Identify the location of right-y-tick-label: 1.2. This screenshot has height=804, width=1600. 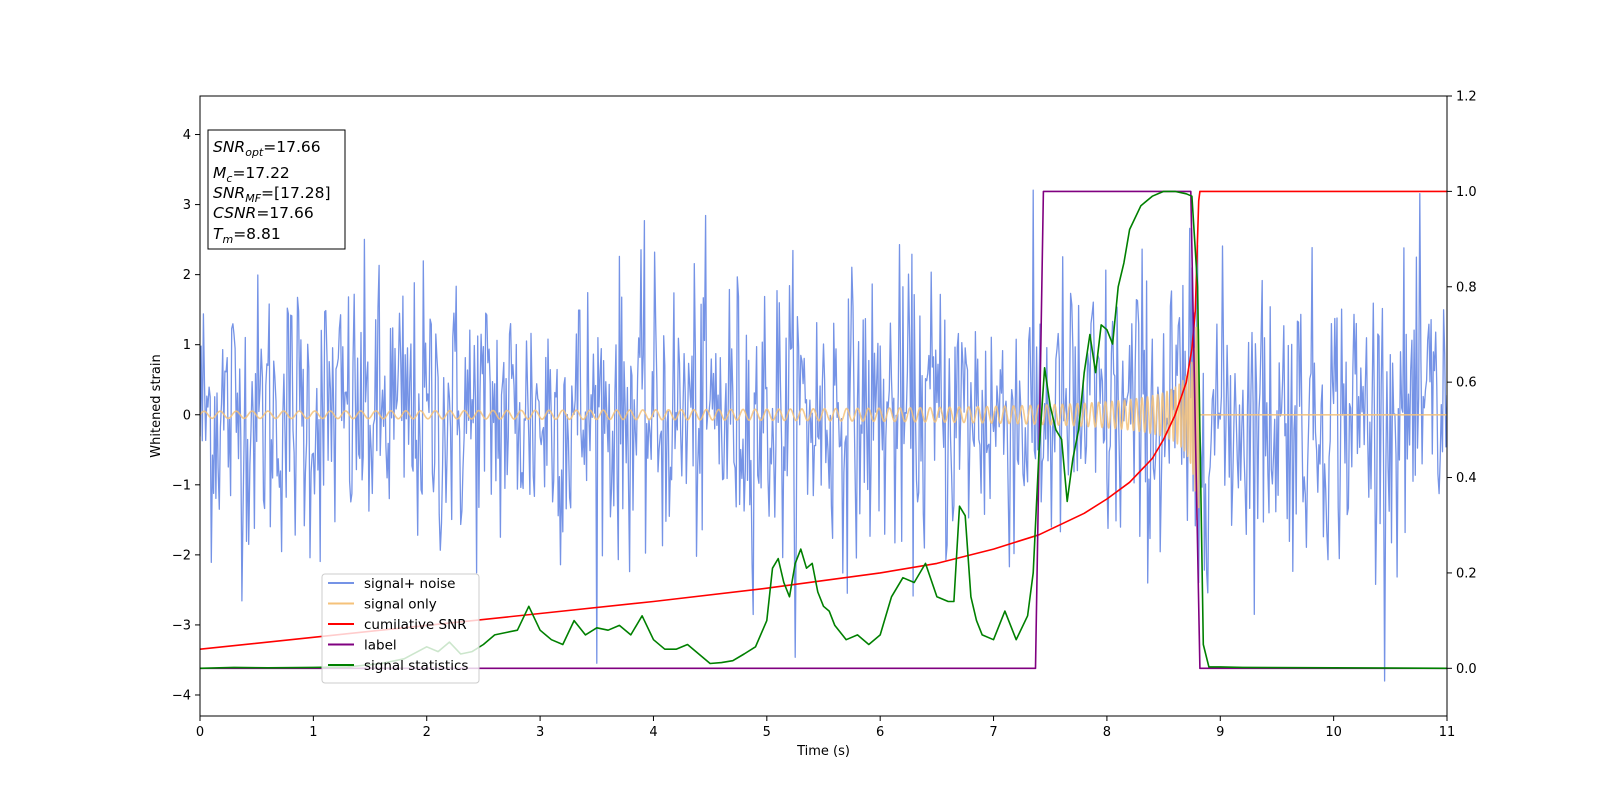
(1466, 97).